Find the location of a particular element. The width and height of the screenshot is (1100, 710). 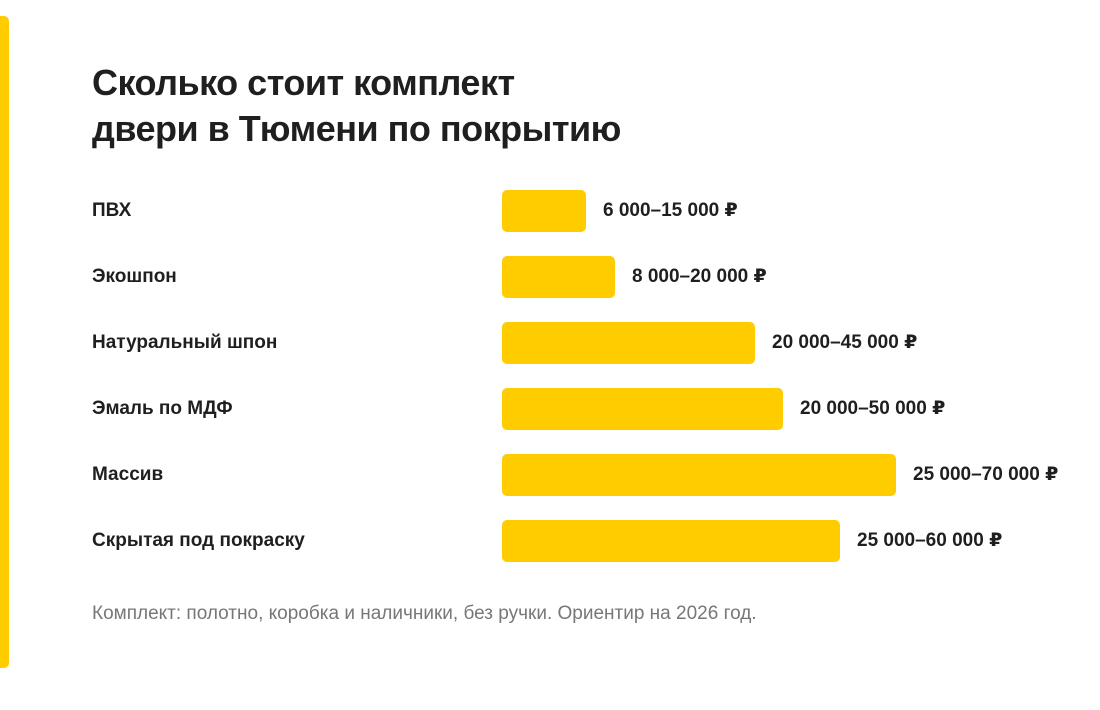

category-label: Экошпон is located at coordinates (134, 276).